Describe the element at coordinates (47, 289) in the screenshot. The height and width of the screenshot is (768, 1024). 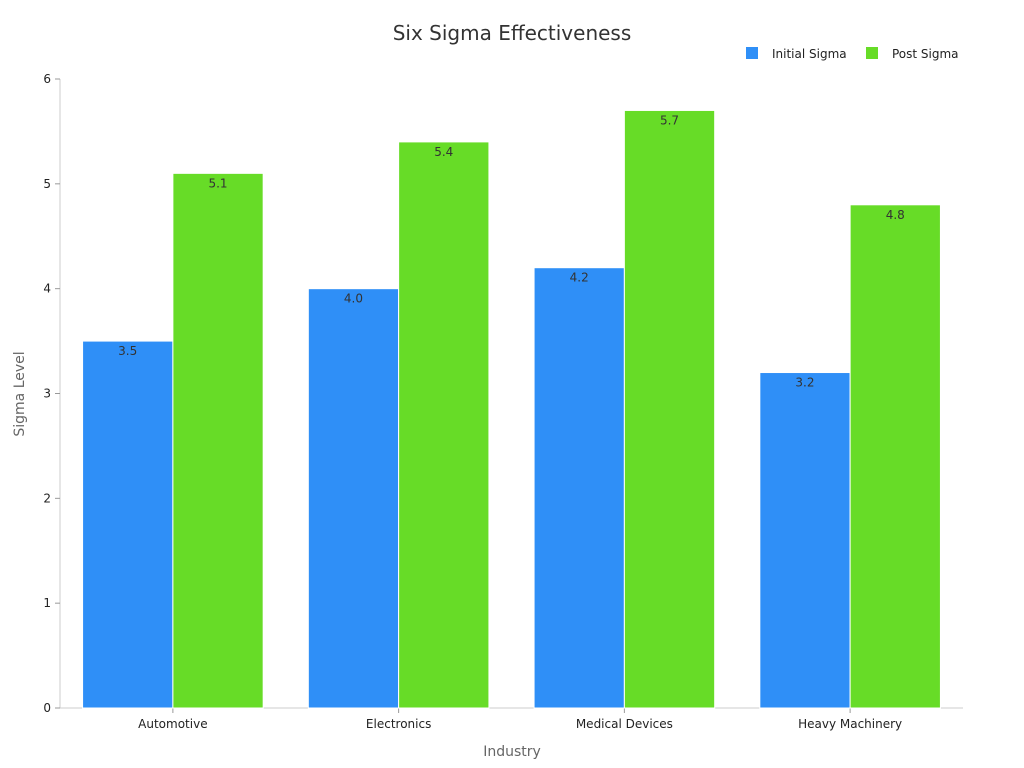
I see `y-tick-label: 4` at that location.